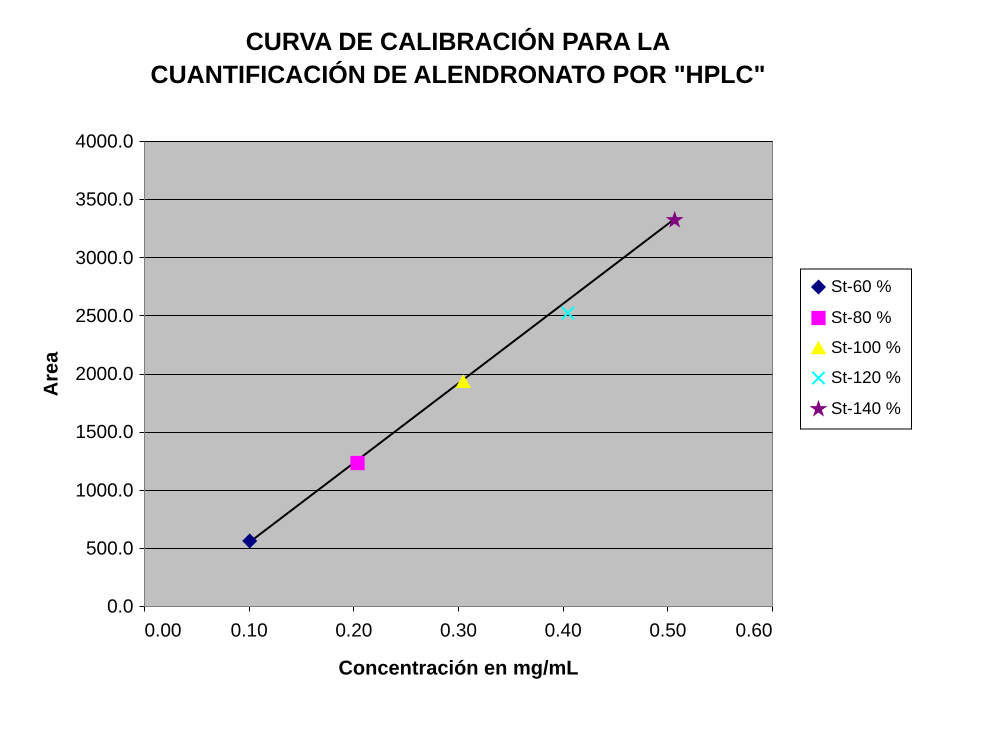 This screenshot has height=754, width=983. What do you see at coordinates (51, 373) in the screenshot?
I see `y-axis-title: Area` at bounding box center [51, 373].